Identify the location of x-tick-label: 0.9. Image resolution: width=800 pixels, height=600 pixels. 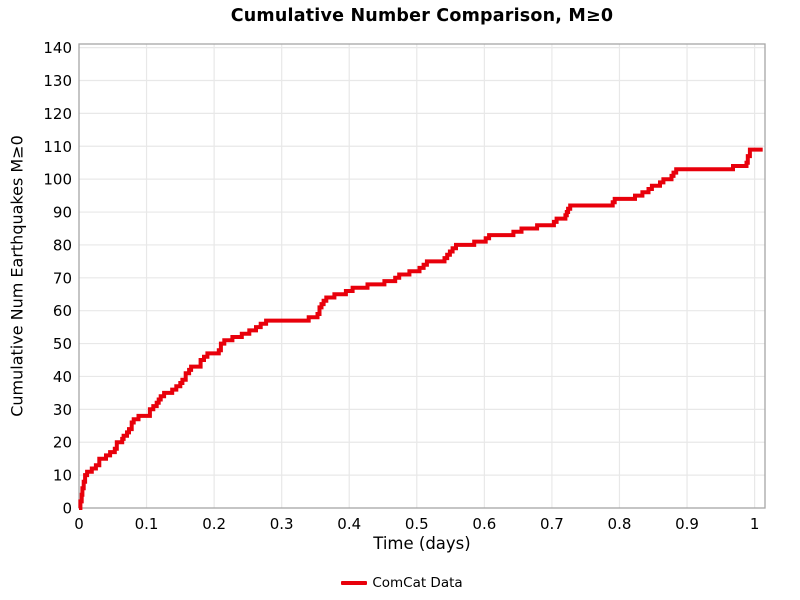
(687, 524).